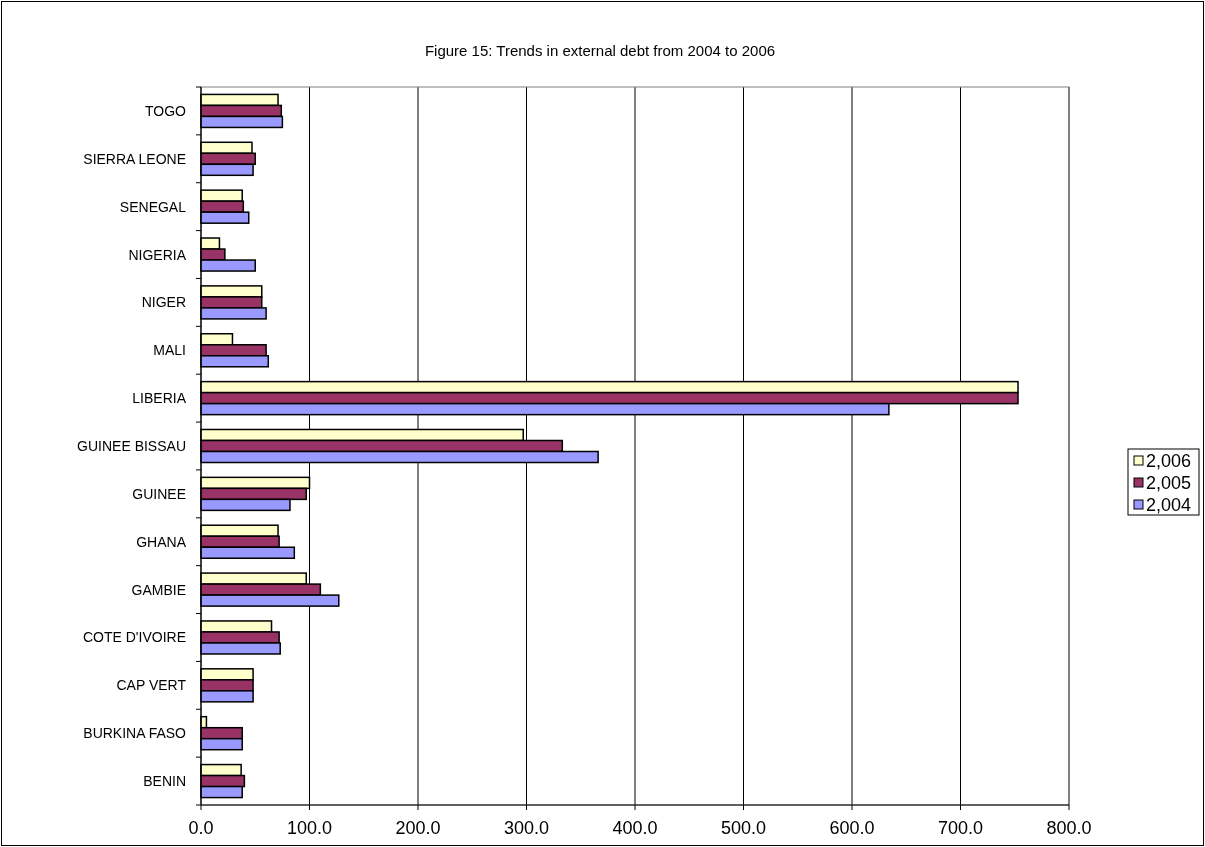 The image size is (1205, 847). What do you see at coordinates (635, 828) in the screenshot?
I see `x-tick-label: 400.0` at bounding box center [635, 828].